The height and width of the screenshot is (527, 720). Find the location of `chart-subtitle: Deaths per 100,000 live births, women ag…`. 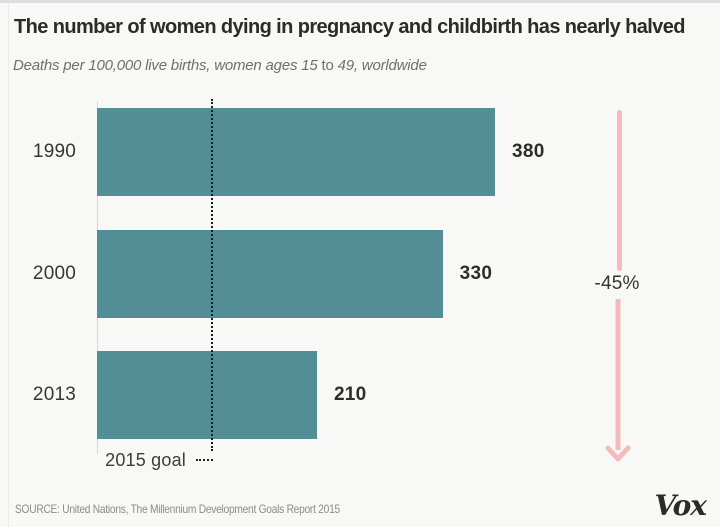

chart-subtitle: Deaths per 100,000 live births, women ag… is located at coordinates (220, 65).